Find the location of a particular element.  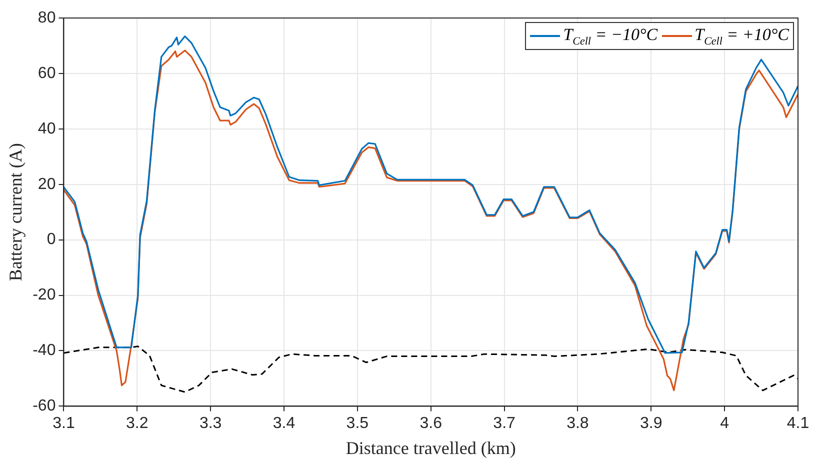

x-tick-label: 3.8 is located at coordinates (577, 423).